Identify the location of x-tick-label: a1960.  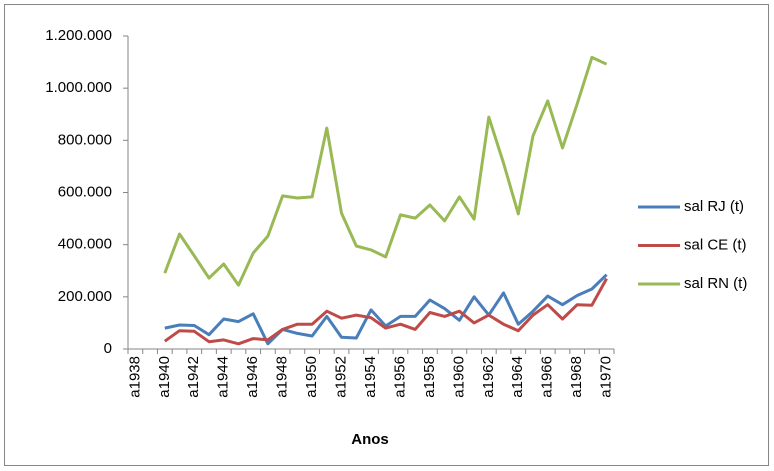
(458, 377).